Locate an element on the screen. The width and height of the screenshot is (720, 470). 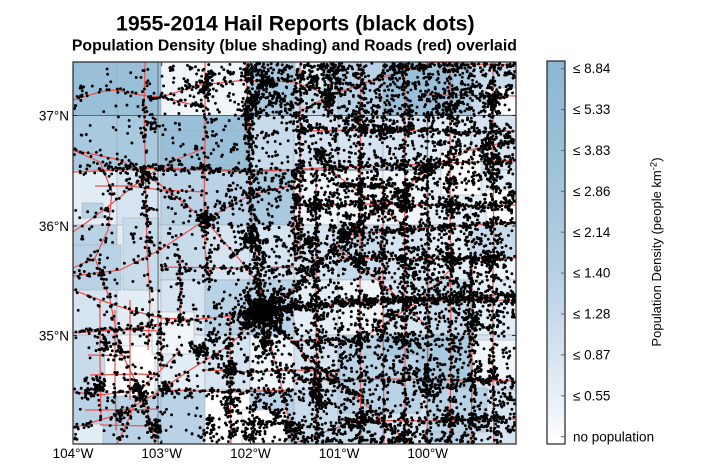
svg-text: no population is located at coordinates (613, 436).